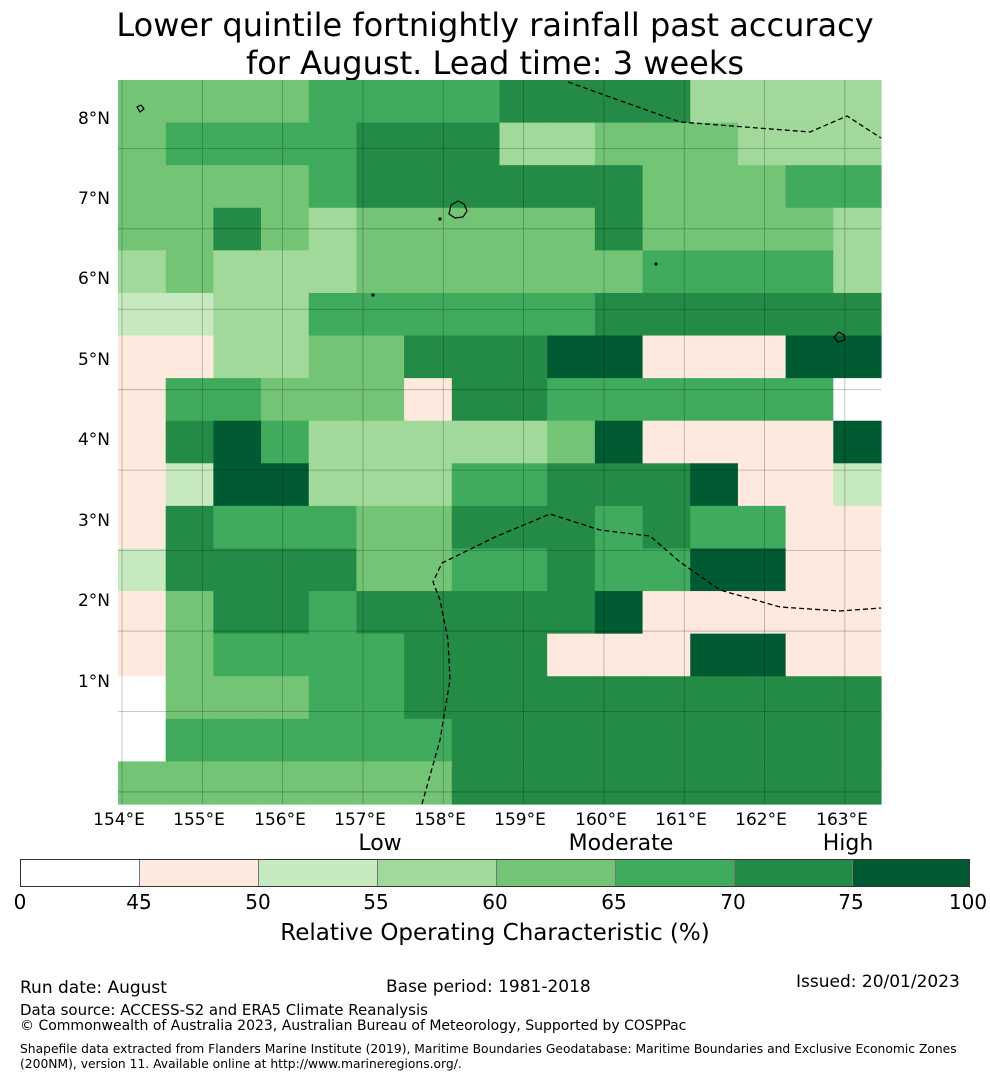 The image size is (990, 1080). Describe the element at coordinates (520, 820) in the screenshot. I see `lon-label-159e: 159°E` at that location.